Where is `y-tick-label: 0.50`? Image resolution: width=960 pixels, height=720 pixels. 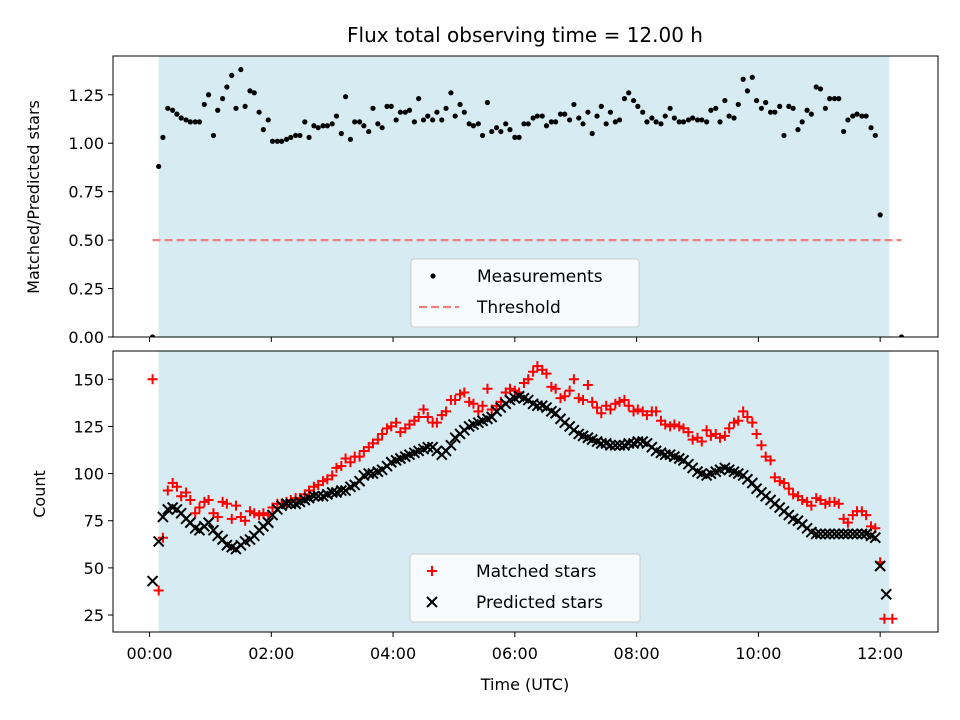
y-tick-label: 0.50 is located at coordinates (86, 240).